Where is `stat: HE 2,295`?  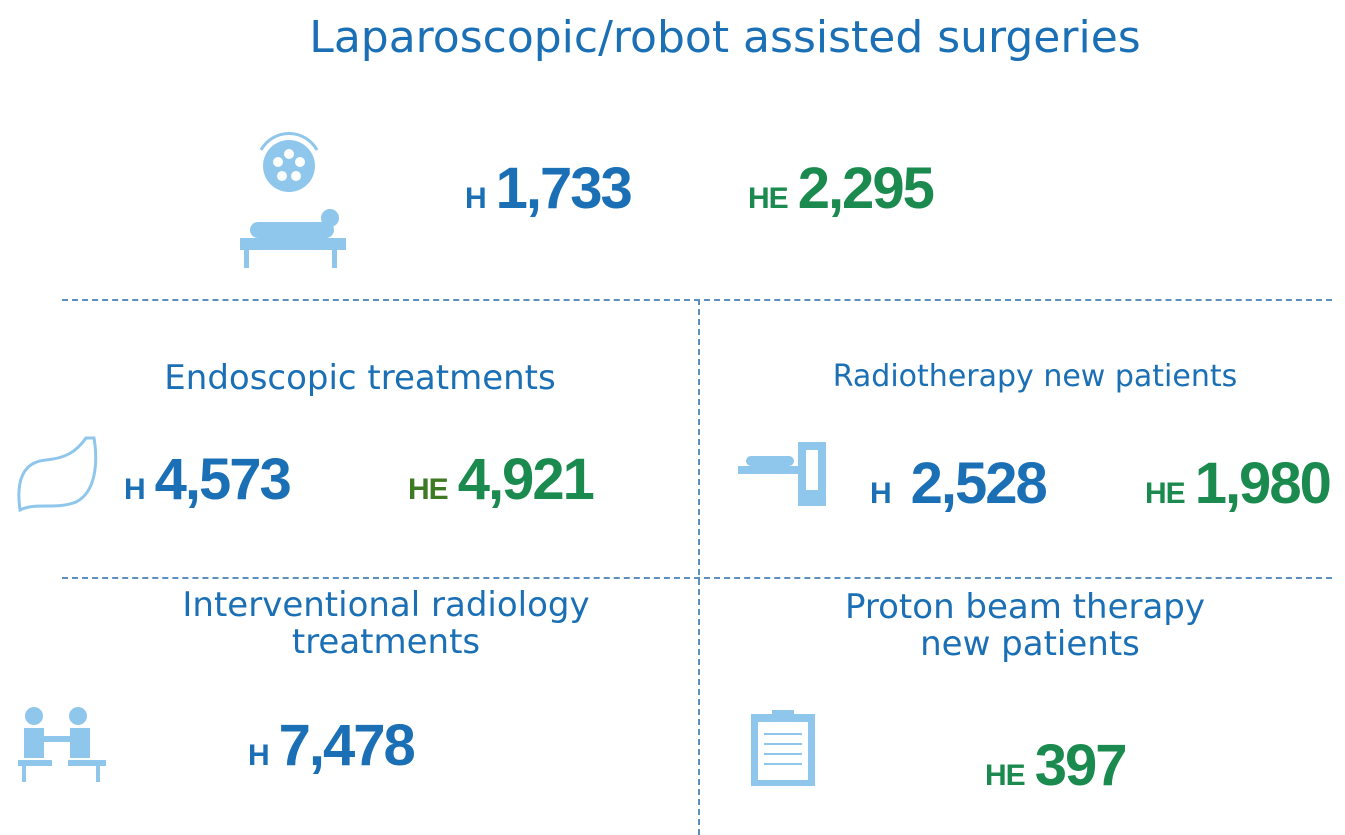
stat: HE 2,295 is located at coordinates (841, 188).